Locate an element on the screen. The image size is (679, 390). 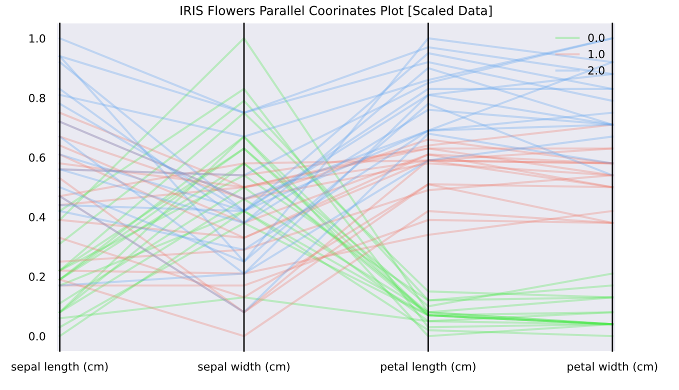
y-tick-label: 0.6 is located at coordinates (37, 157).